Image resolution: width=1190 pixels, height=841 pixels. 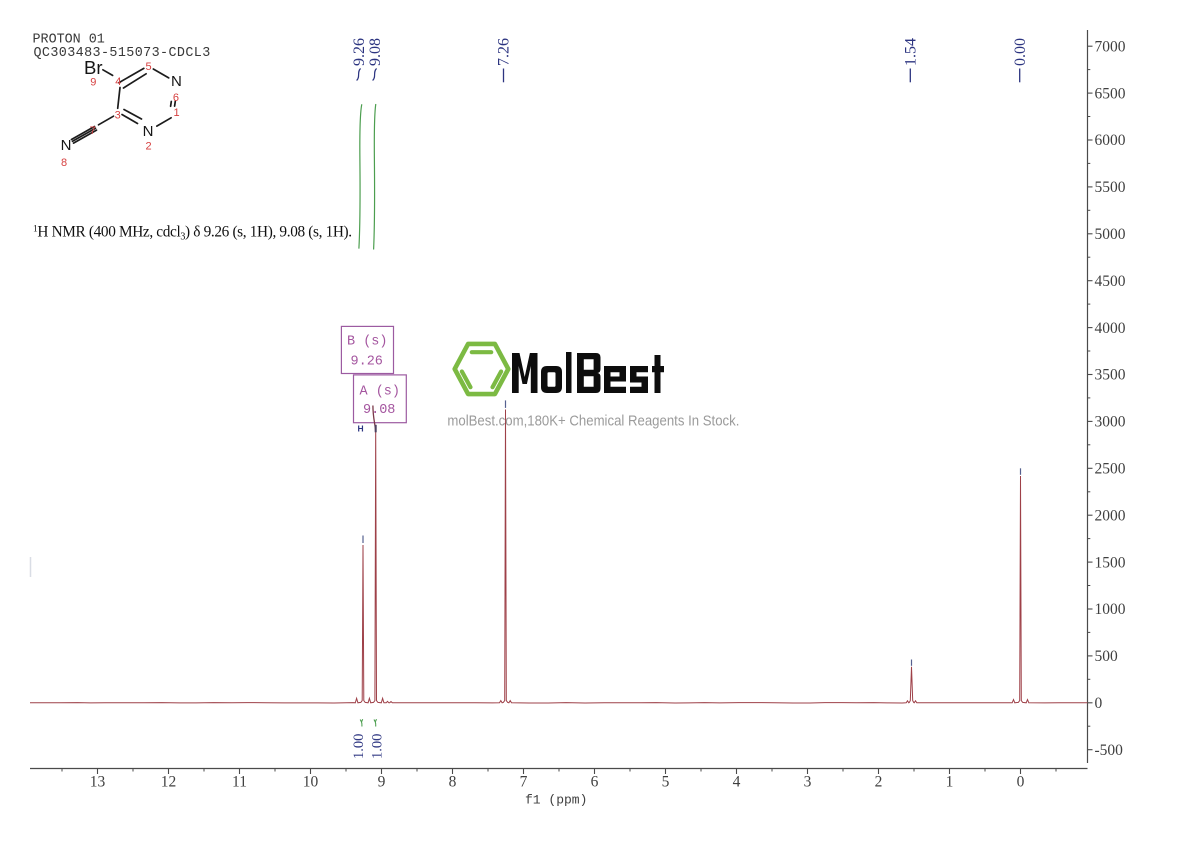 What do you see at coordinates (93, 67) in the screenshot?
I see `svg-text: Br` at bounding box center [93, 67].